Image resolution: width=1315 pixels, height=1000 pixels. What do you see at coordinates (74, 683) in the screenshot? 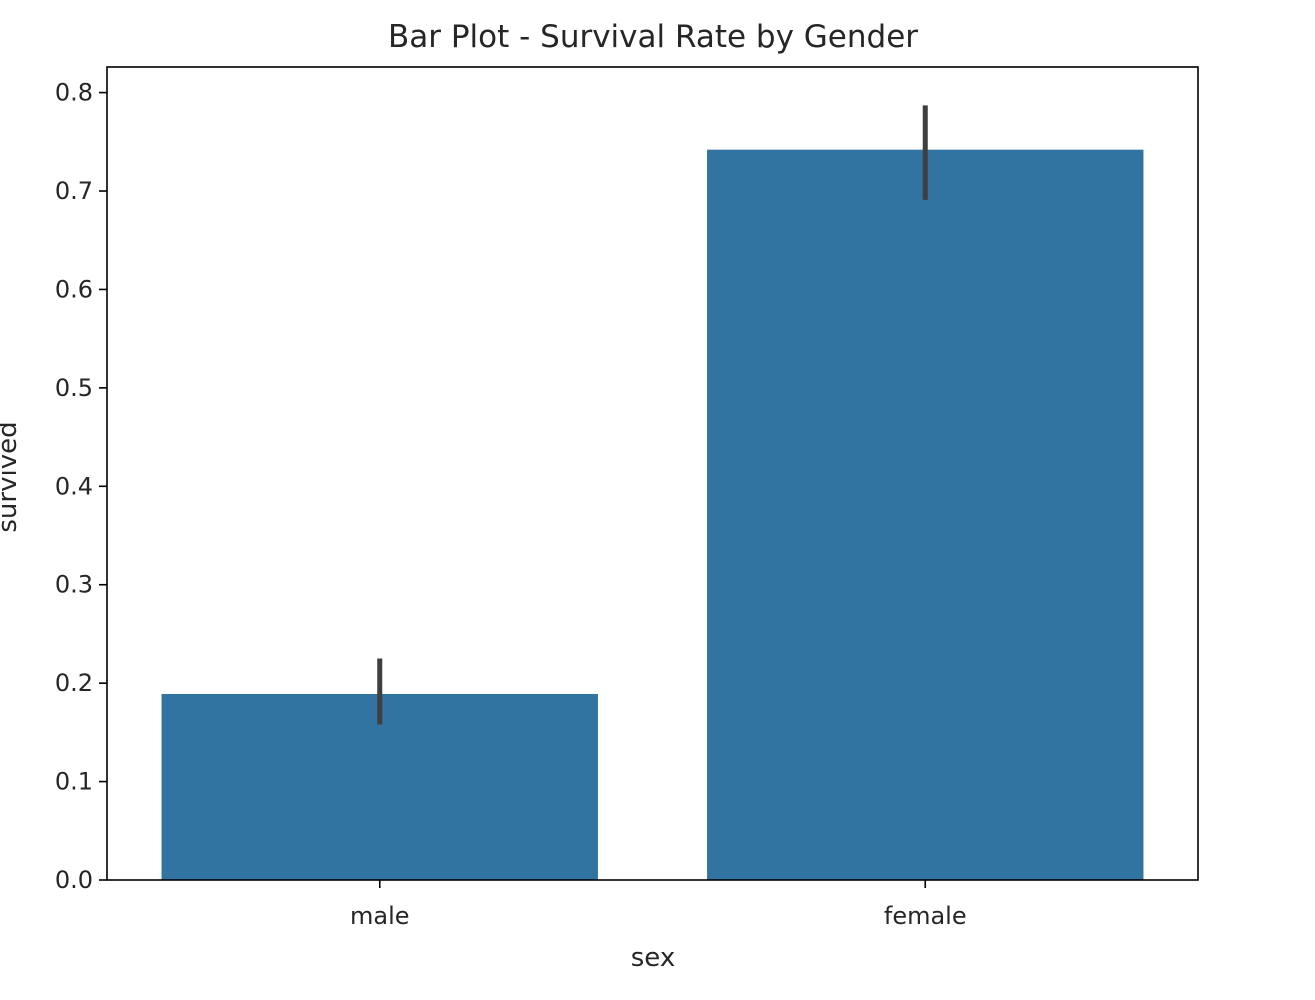
I see `y-tick-label: 0.2` at bounding box center [74, 683].